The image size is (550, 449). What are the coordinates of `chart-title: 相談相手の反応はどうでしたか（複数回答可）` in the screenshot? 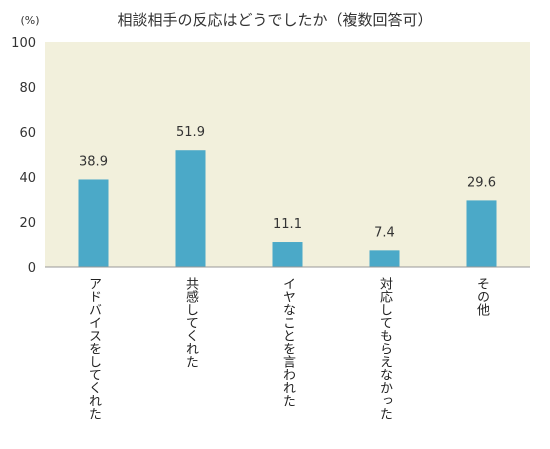 It's located at (274, 20).